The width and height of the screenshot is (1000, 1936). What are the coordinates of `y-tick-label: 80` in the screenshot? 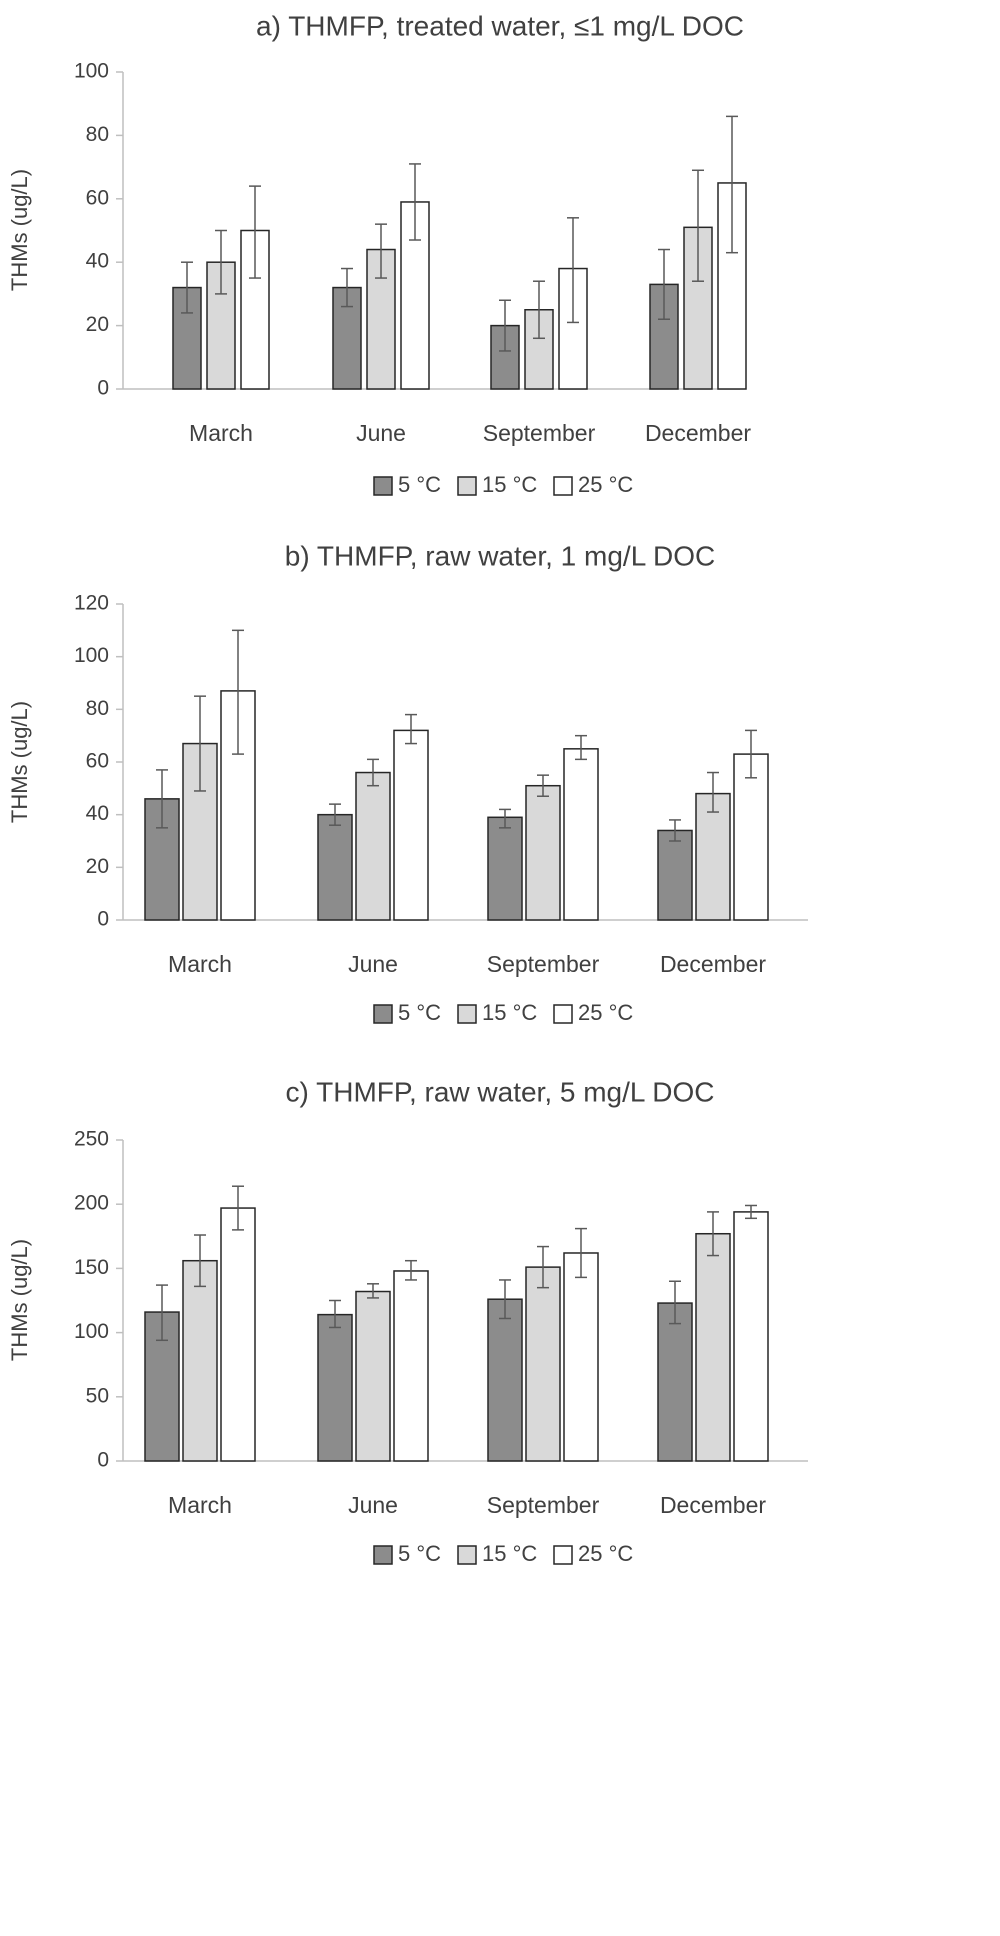 It's located at (97, 708).